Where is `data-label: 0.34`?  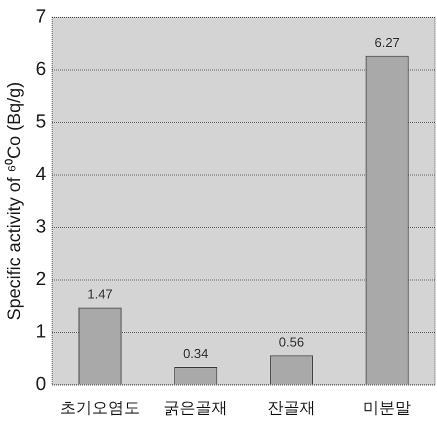 data-label: 0.34 is located at coordinates (195, 354).